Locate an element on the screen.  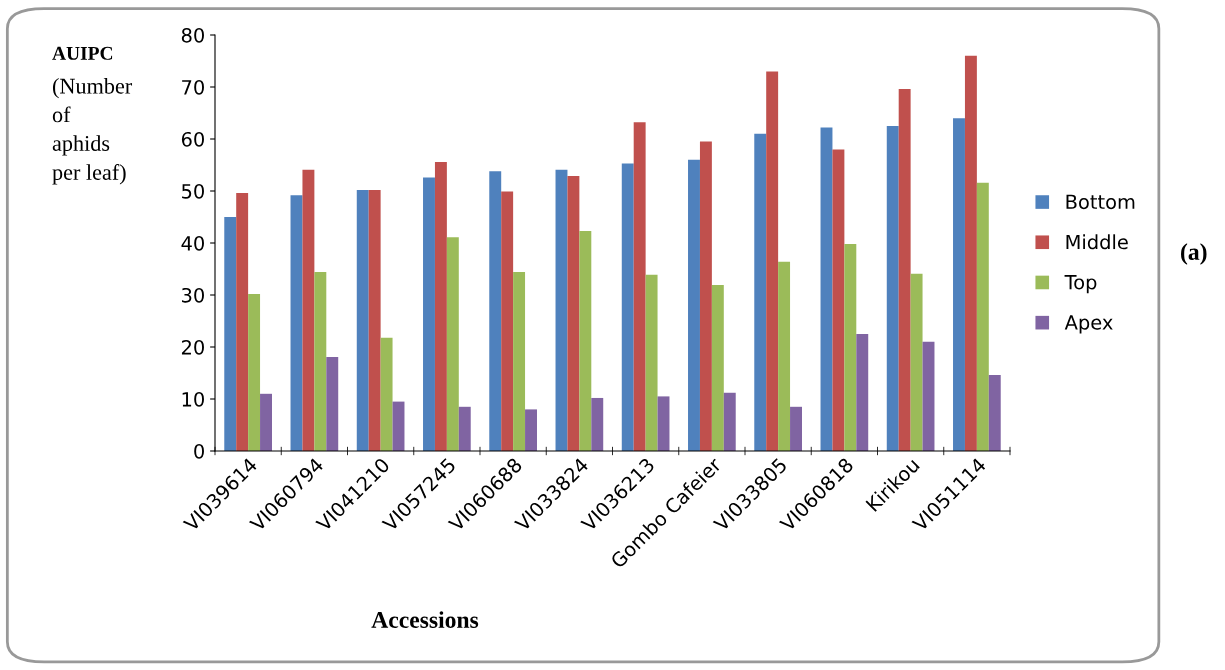
y-tick-label: 50 is located at coordinates (193, 191).